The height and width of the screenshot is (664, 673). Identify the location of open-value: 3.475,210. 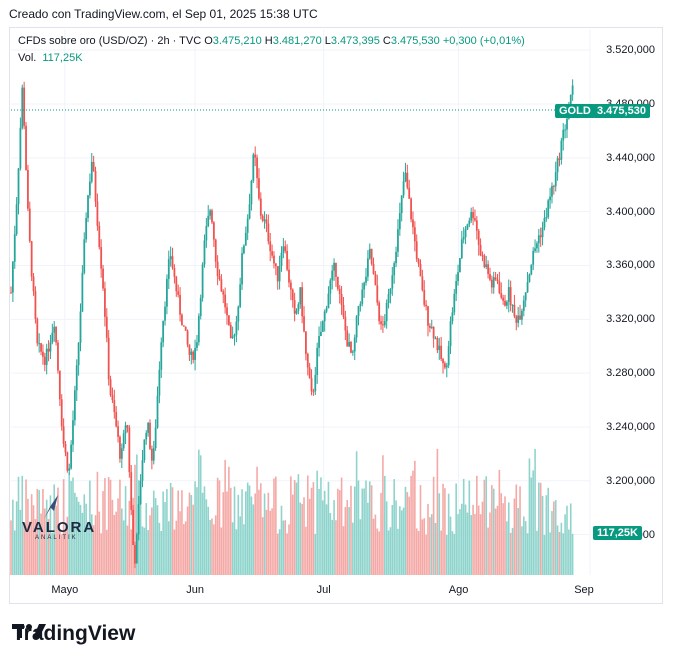
(237, 41).